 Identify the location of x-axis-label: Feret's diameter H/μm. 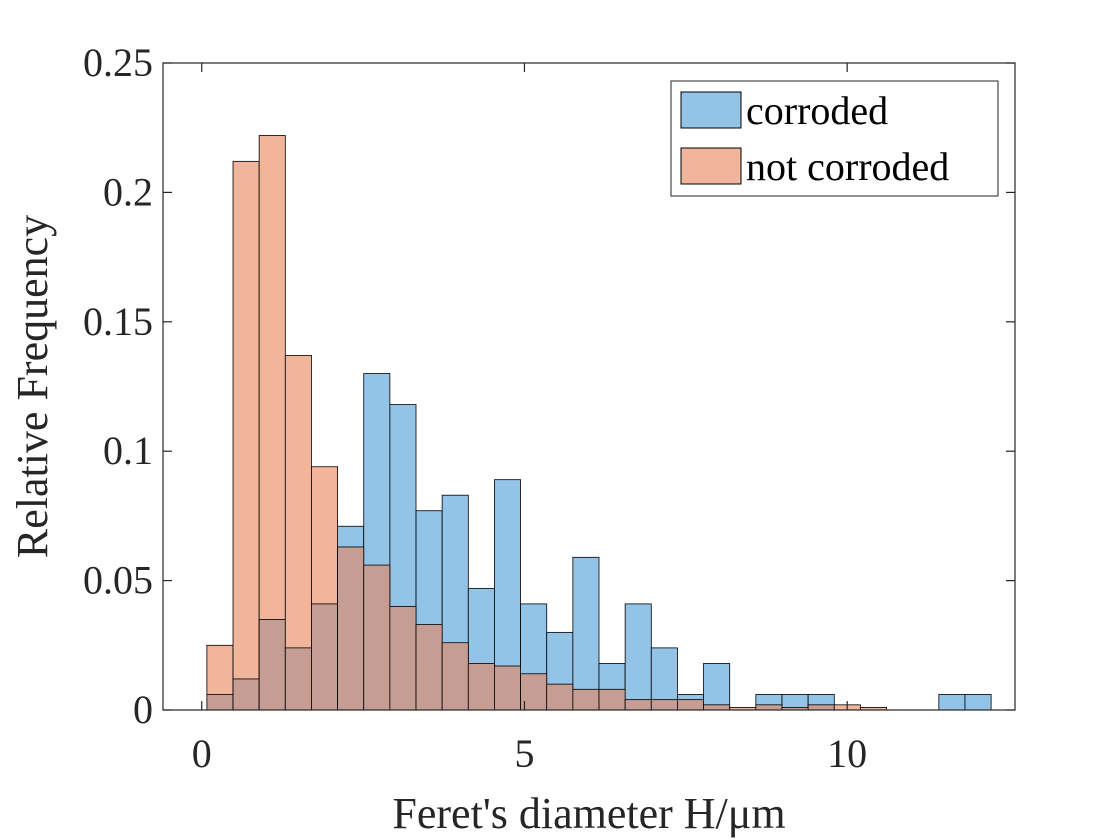
(588, 813).